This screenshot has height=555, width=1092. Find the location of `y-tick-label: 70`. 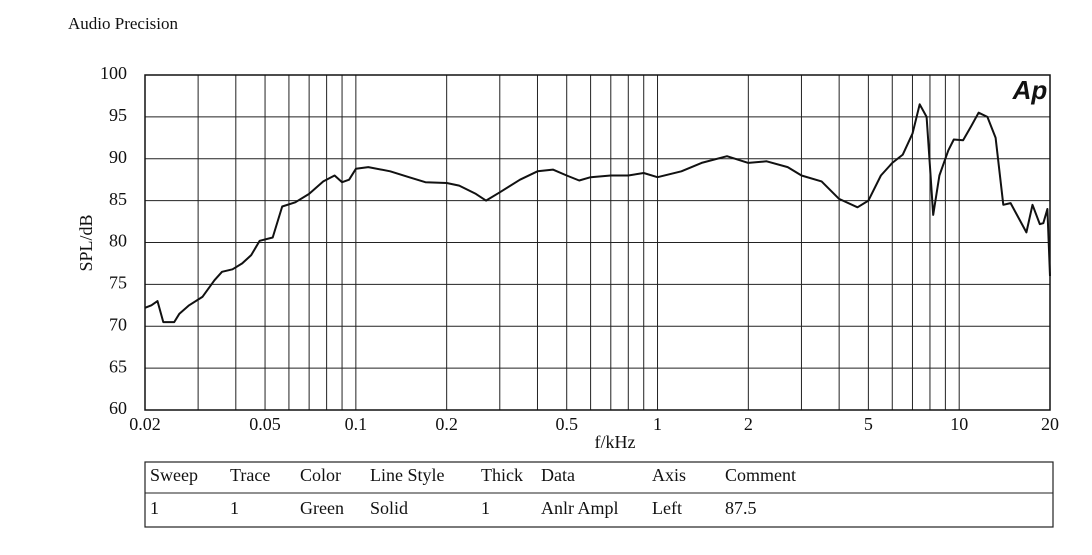

y-tick-label: 70 is located at coordinates (118, 324).